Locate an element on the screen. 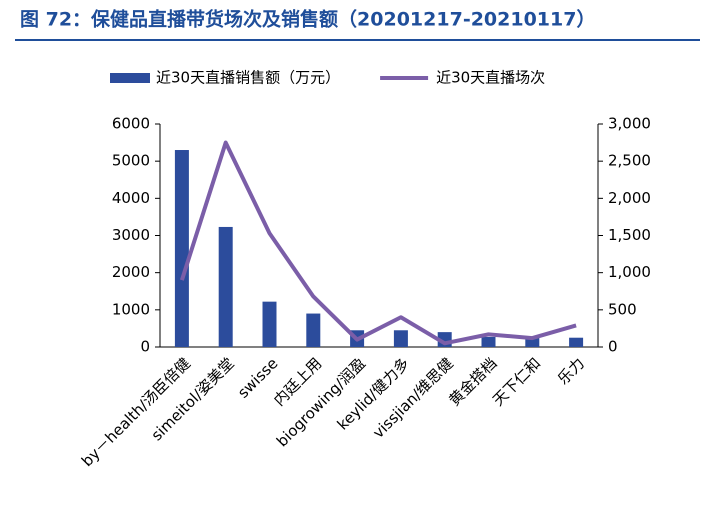  chart-title: 图 72：保健品直播带货场次及销售额（20201217-20210117） is located at coordinates (307, 19).